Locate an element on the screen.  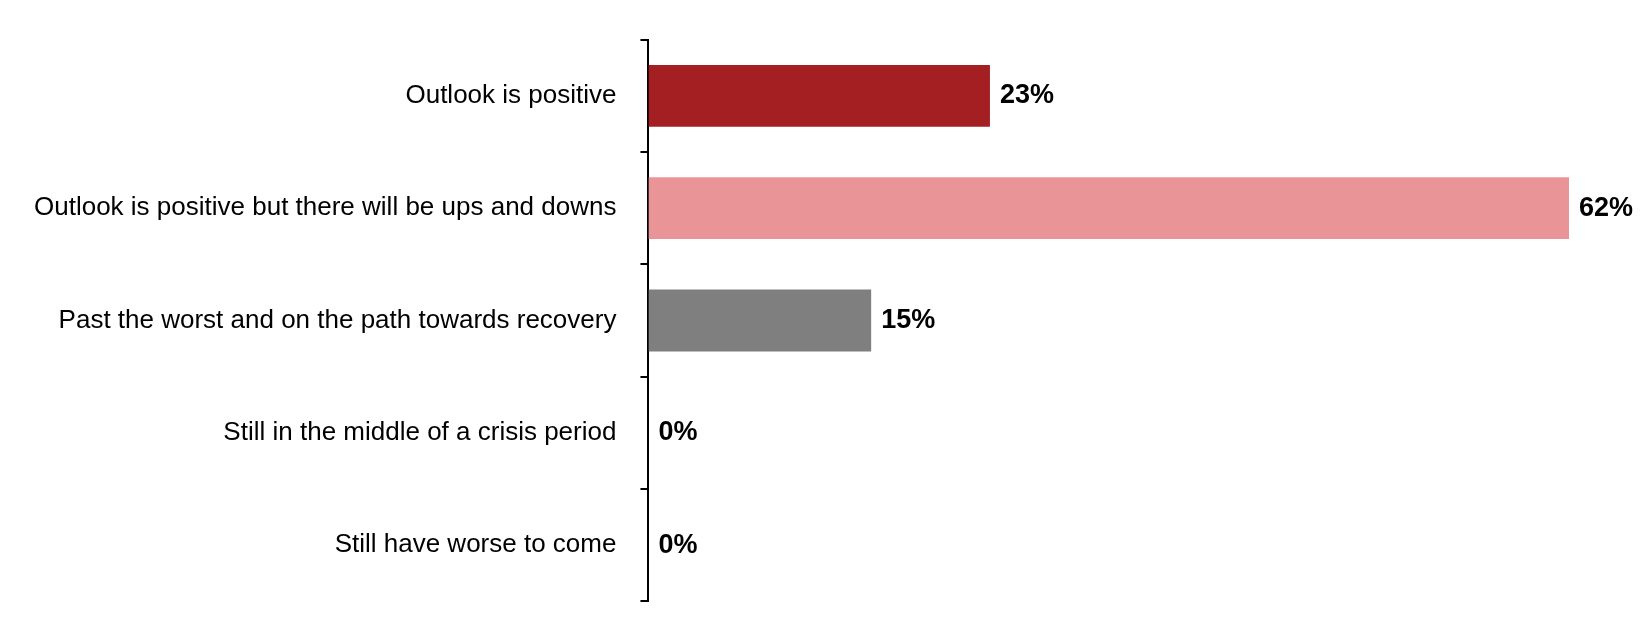
y-tick-label: Still have worse to come is located at coordinates (475, 543).